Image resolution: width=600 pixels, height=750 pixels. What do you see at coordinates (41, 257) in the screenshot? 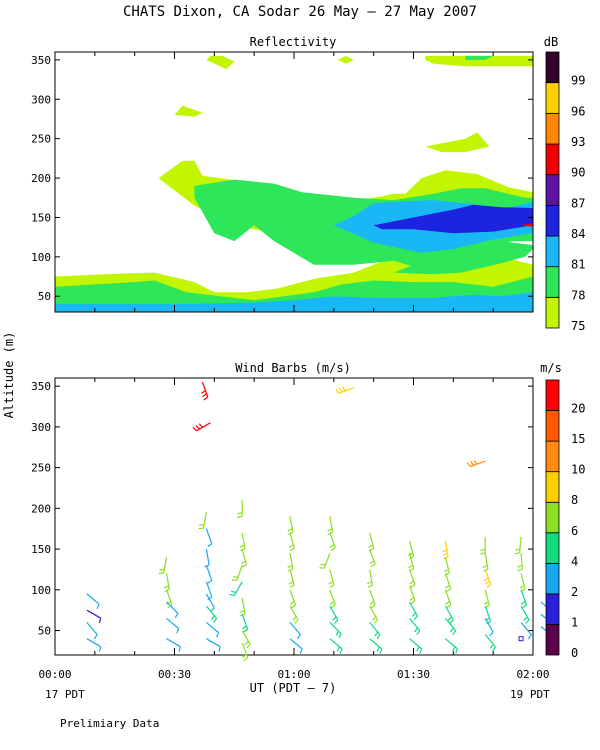
I see `y-tick-label: 100` at bounding box center [41, 257].